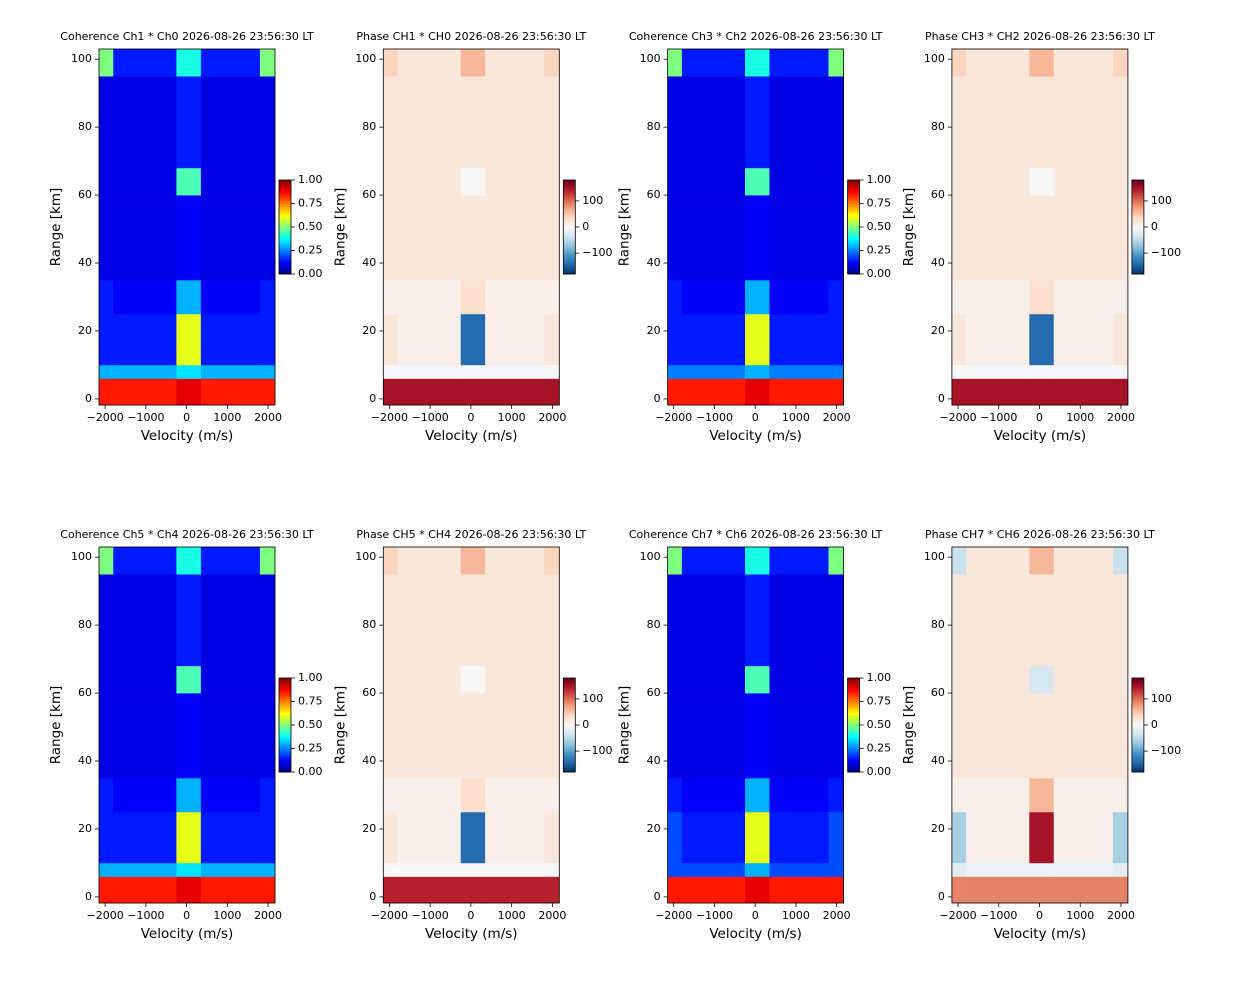 The width and height of the screenshot is (1240, 982). I want to click on y-tick-label: 80, so click(938, 624).